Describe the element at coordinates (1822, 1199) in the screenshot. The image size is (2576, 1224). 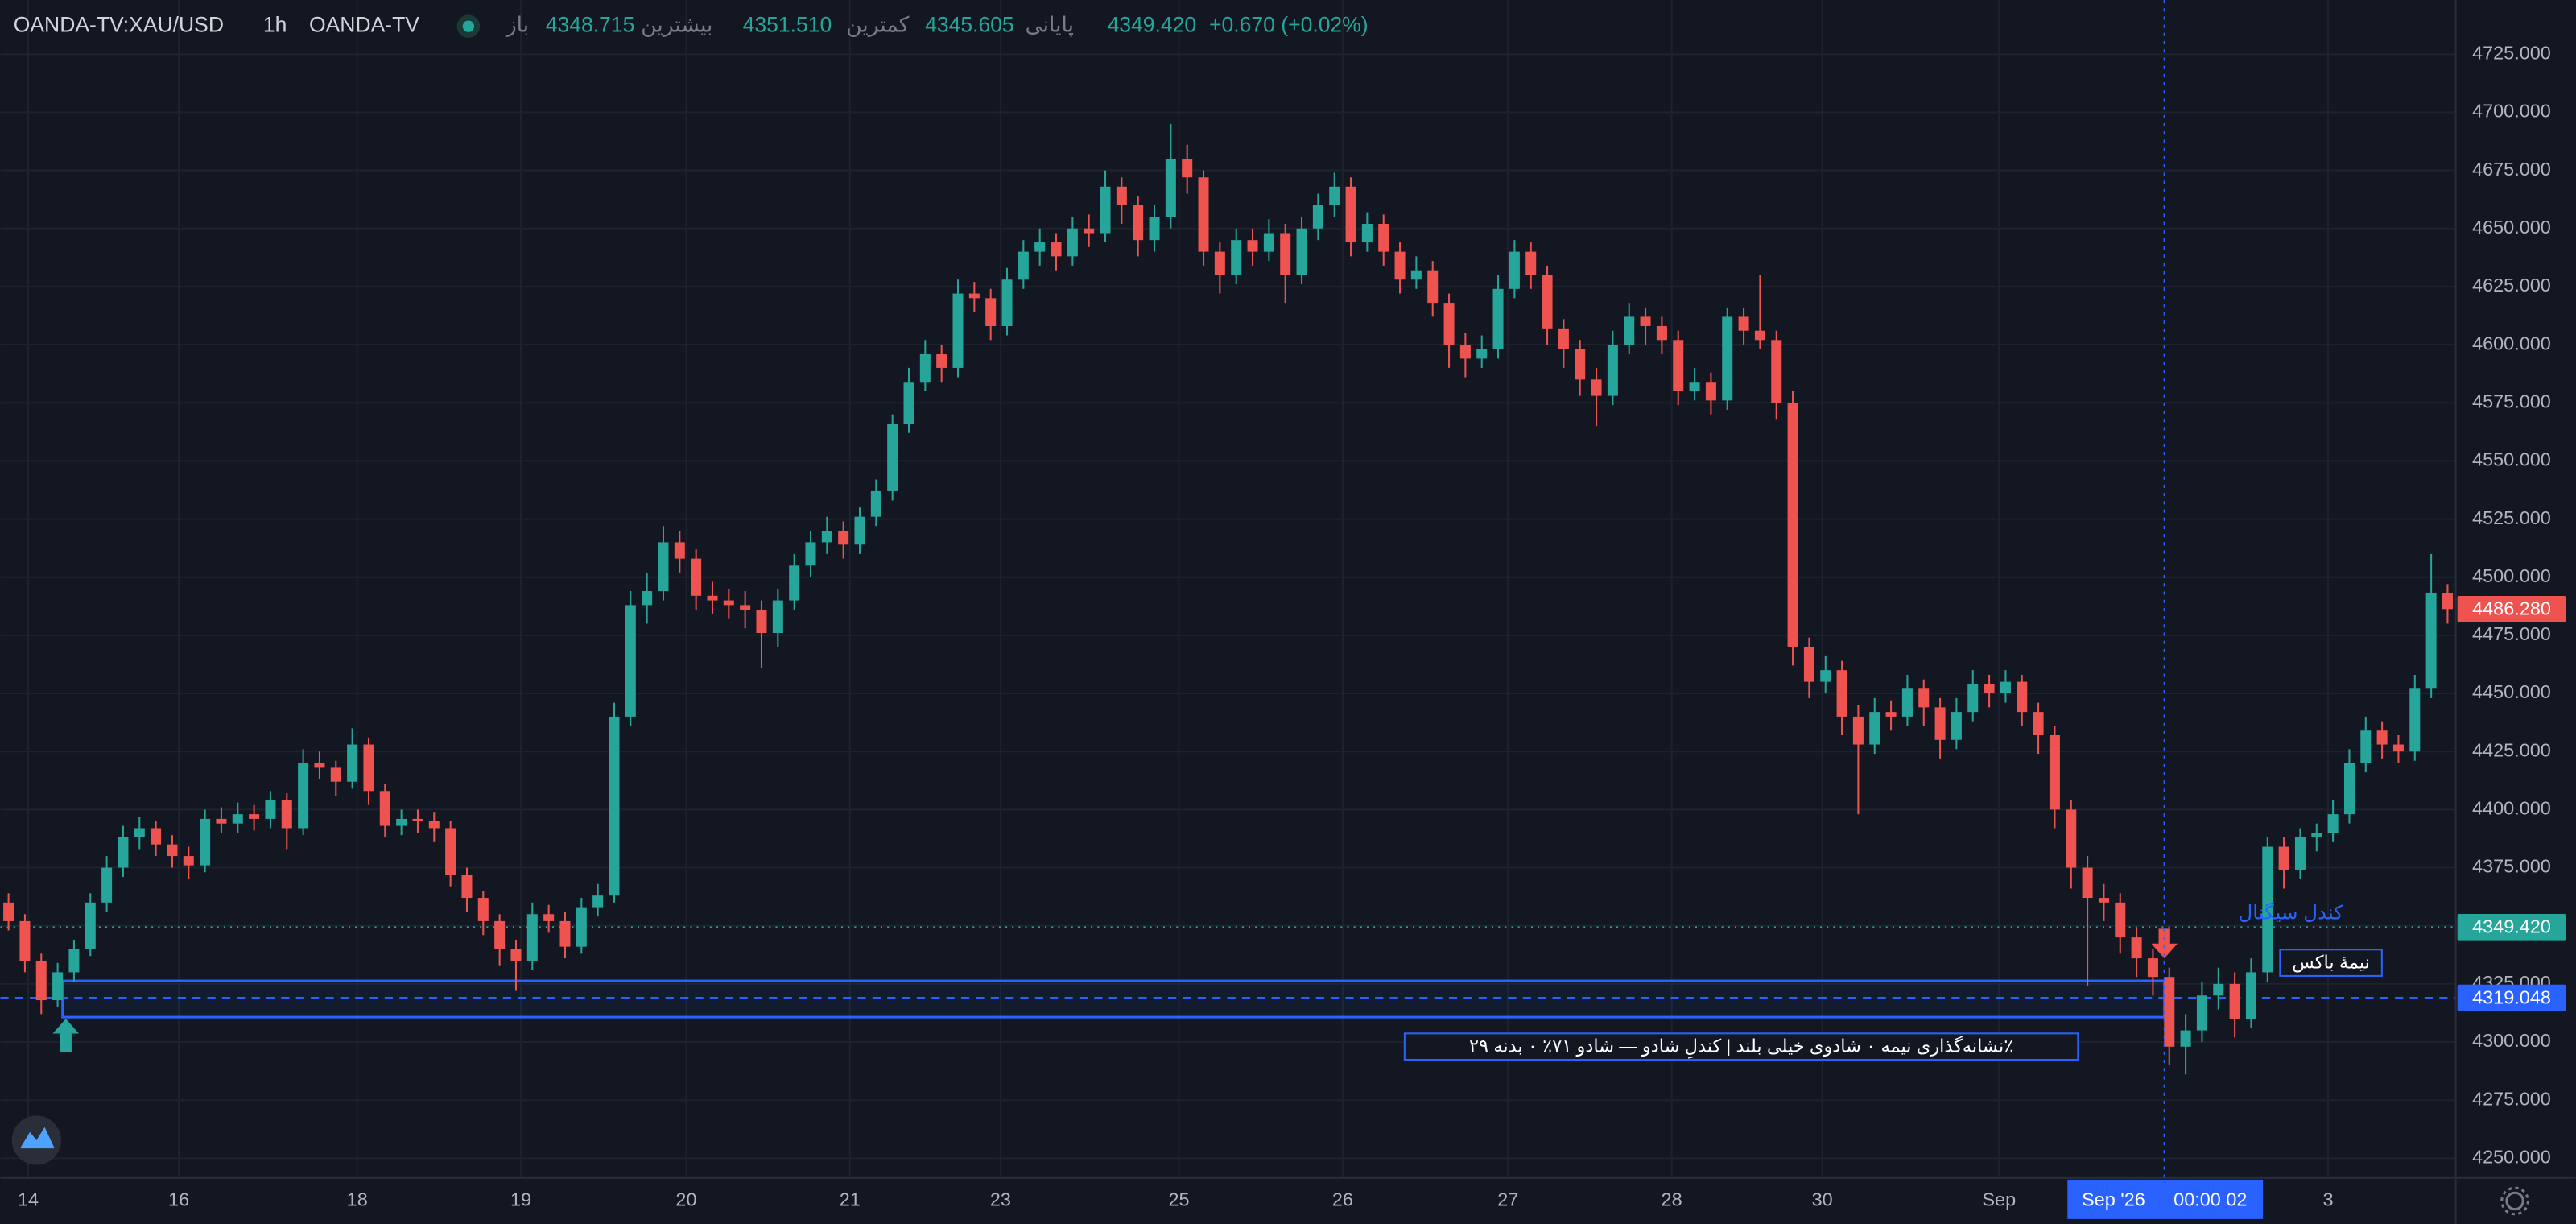
I see `x-tick-label: 30` at that location.